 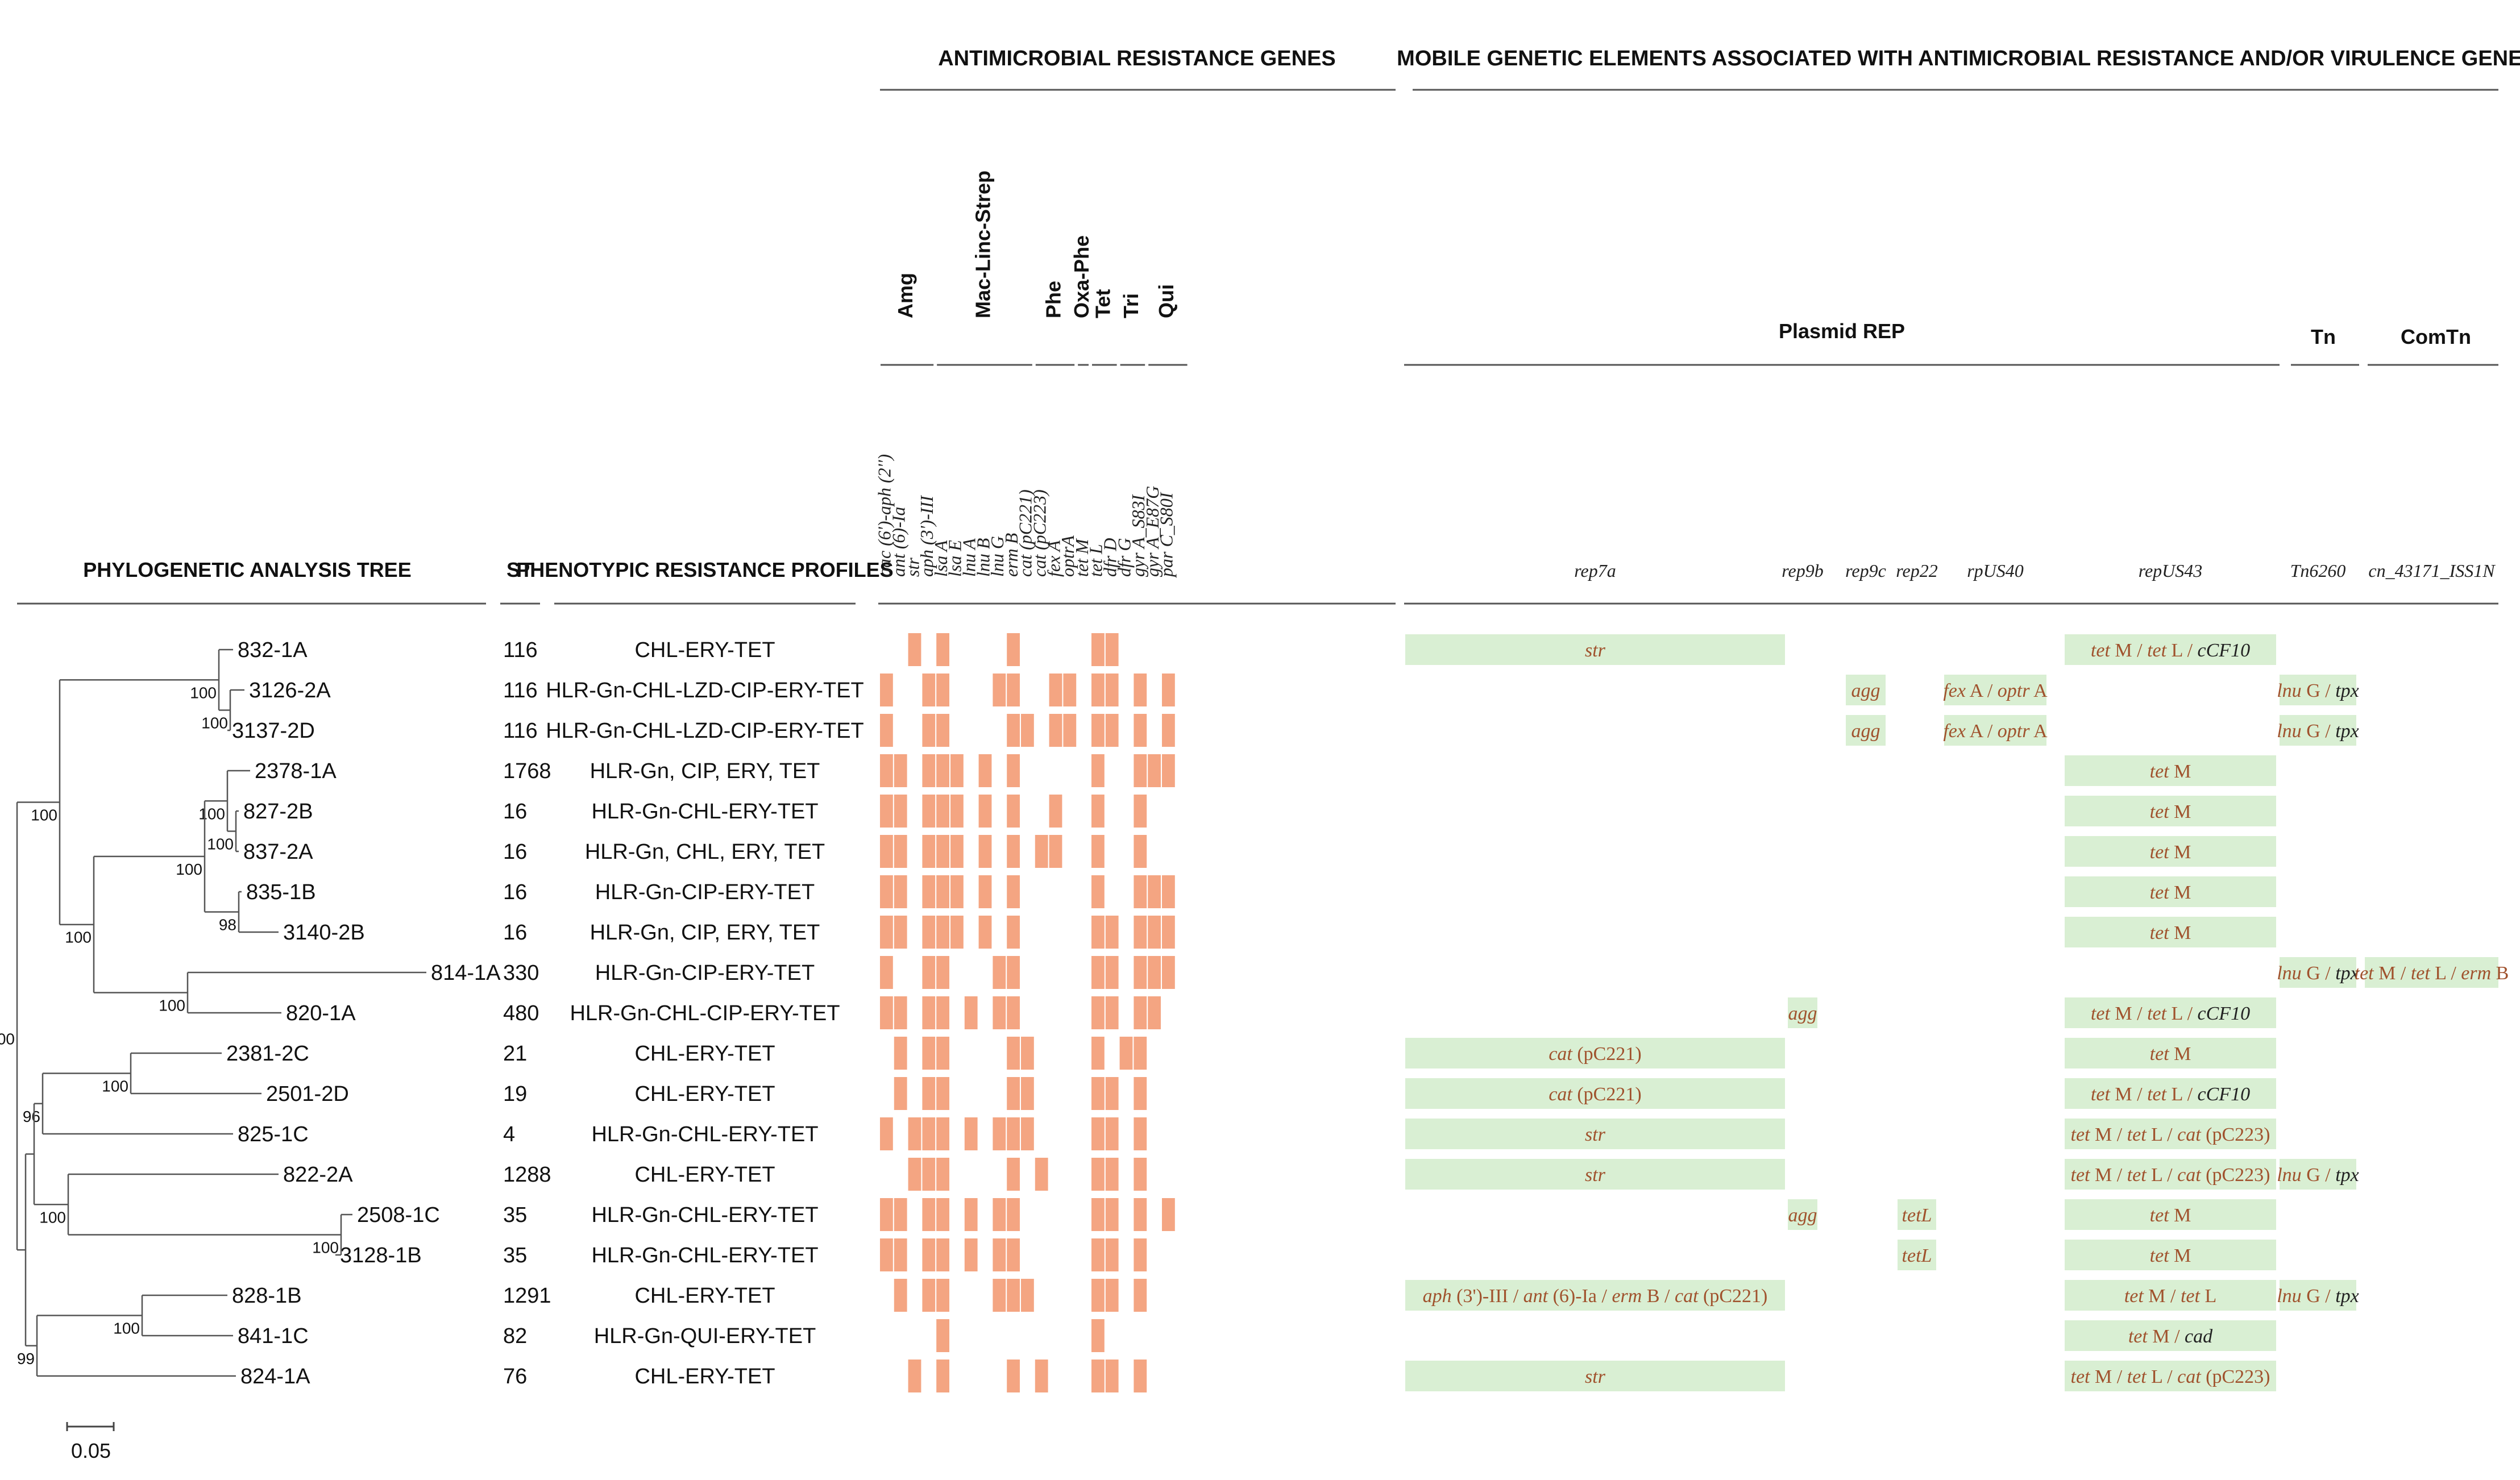 What do you see at coordinates (2318, 1175) in the screenshot?
I see `mge-annotation-text: lnu G / tpx` at bounding box center [2318, 1175].